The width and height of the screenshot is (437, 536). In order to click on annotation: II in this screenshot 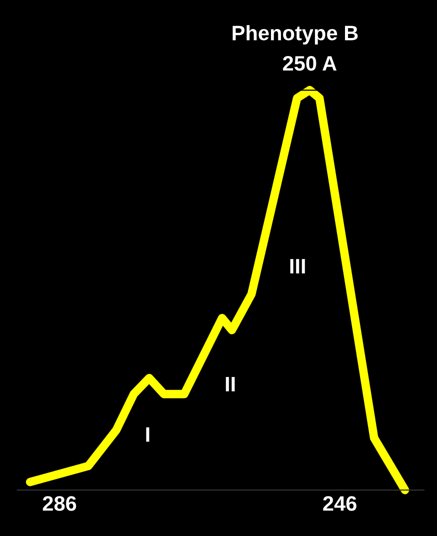, I will do `click(230, 384)`.